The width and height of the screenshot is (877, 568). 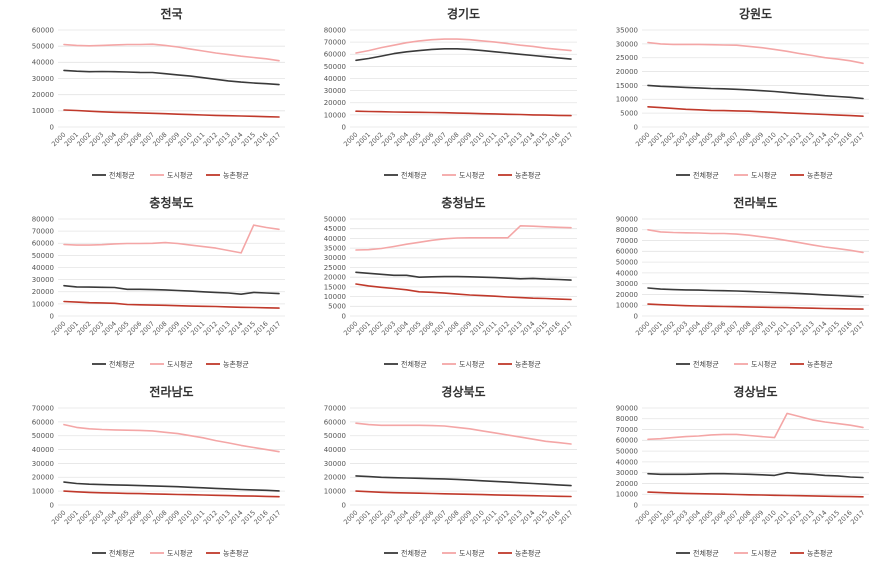 What do you see at coordinates (335, 229) in the screenshot?
I see `y-tick-label: 45000` at bounding box center [335, 229].